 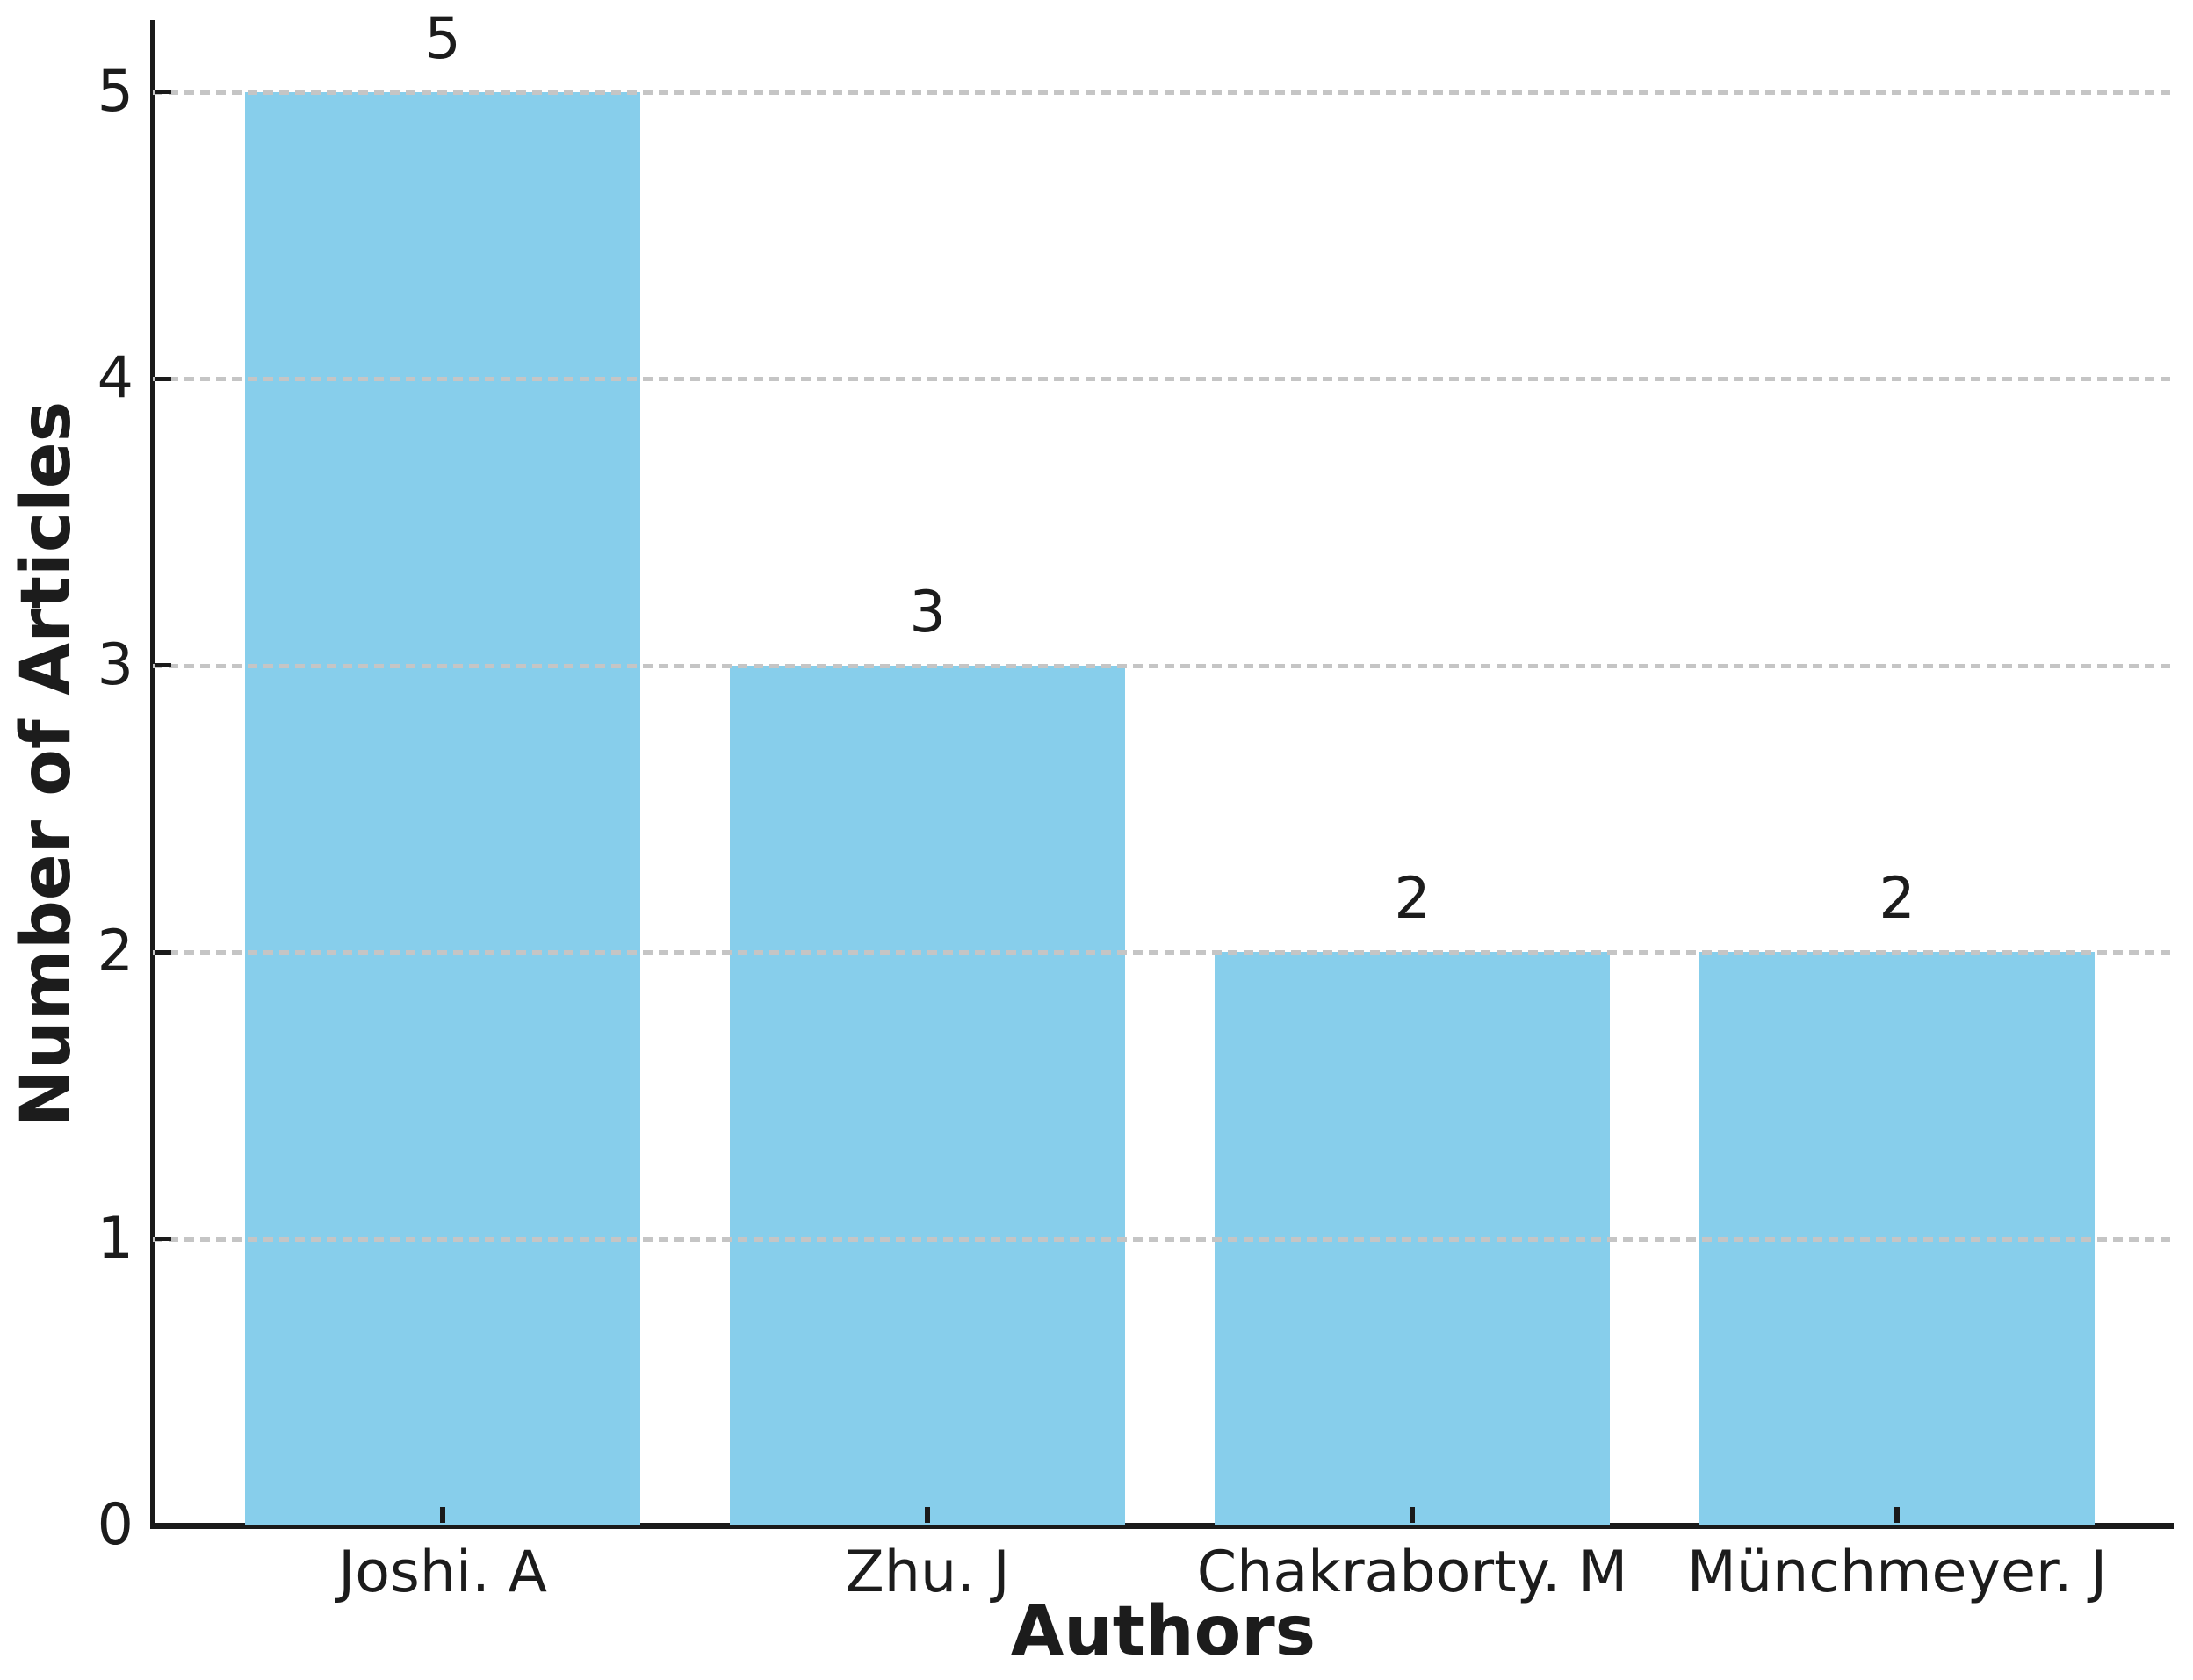 I want to click on x-axis-spine, so click(x=1162, y=1526).